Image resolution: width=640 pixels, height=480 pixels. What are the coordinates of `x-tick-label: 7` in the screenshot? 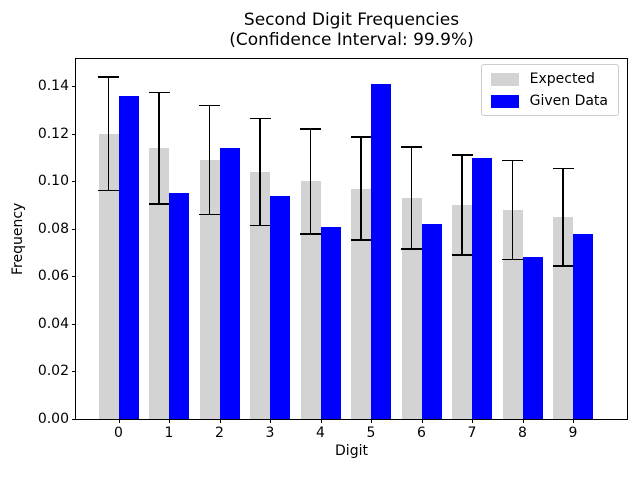 It's located at (472, 433).